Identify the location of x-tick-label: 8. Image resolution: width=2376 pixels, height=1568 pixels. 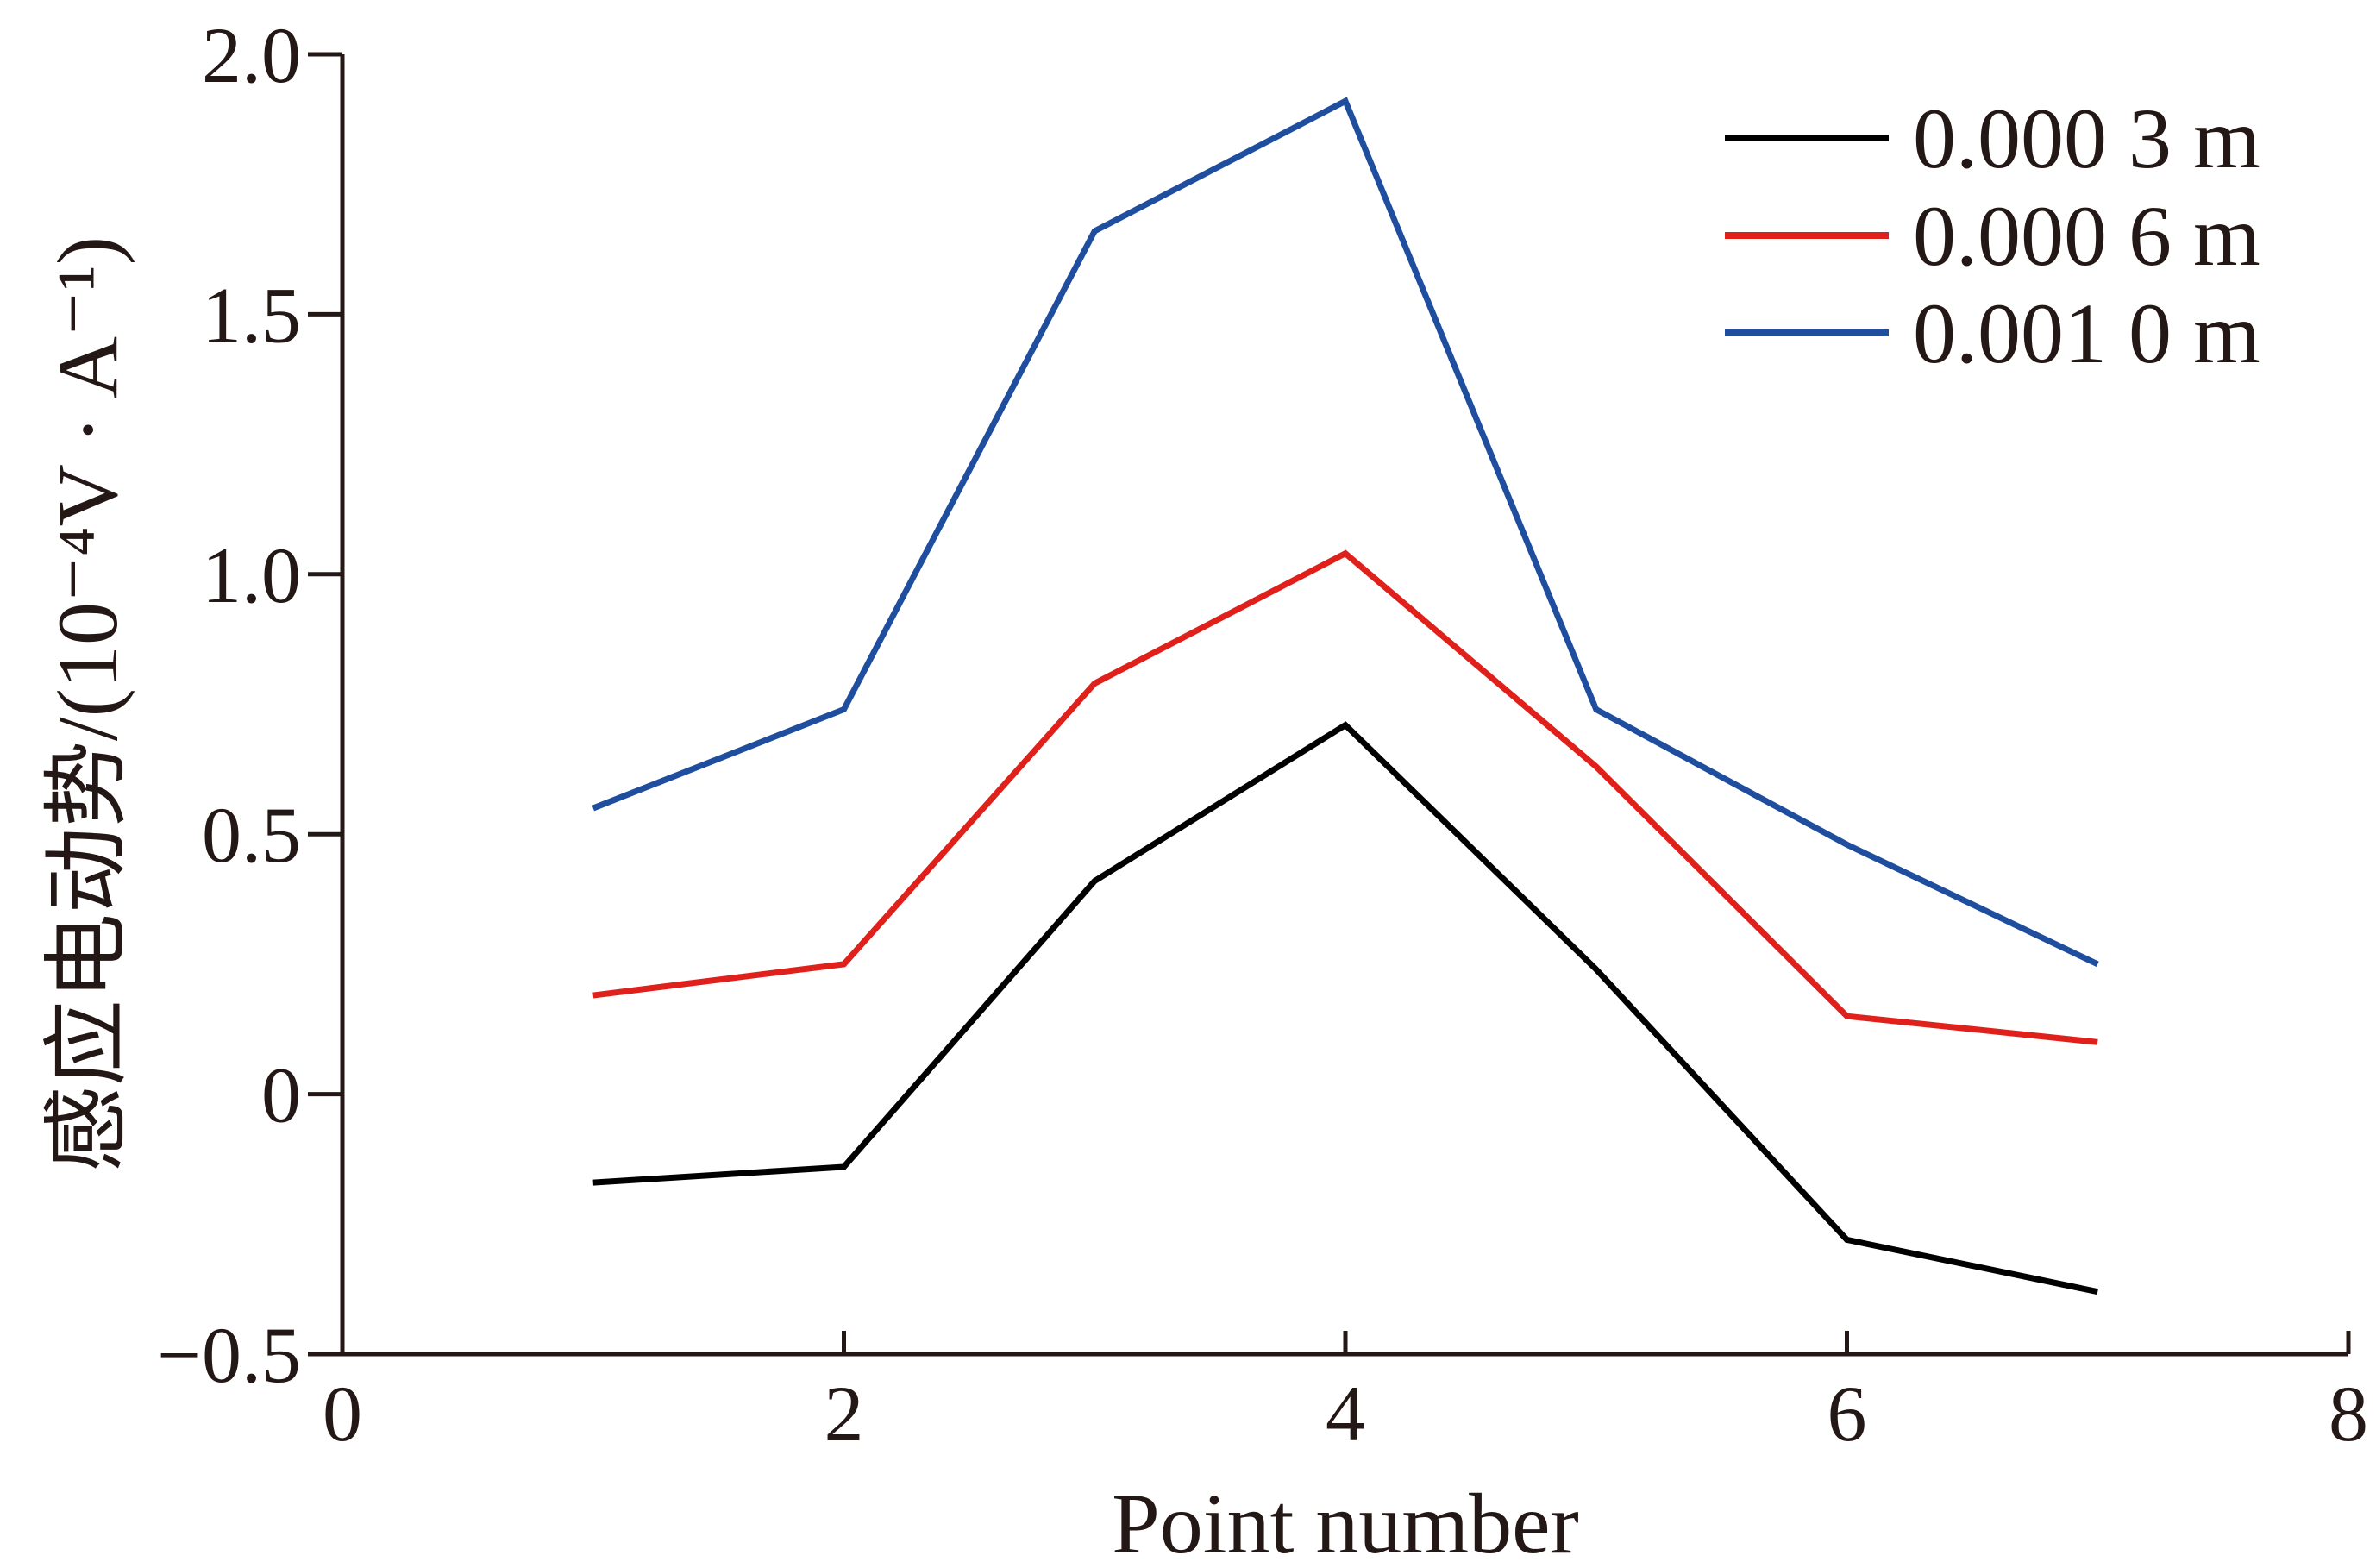
(2348, 1414).